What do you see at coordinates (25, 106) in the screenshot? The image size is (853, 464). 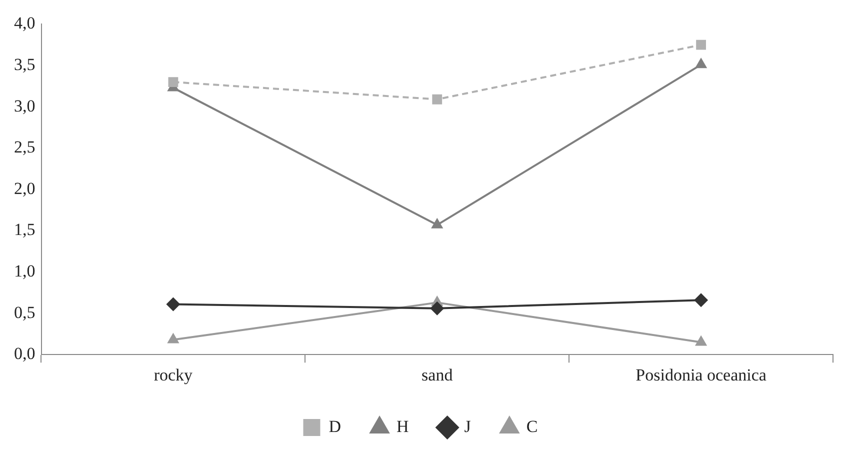 I see `y-tick-label: 3,0` at bounding box center [25, 106].